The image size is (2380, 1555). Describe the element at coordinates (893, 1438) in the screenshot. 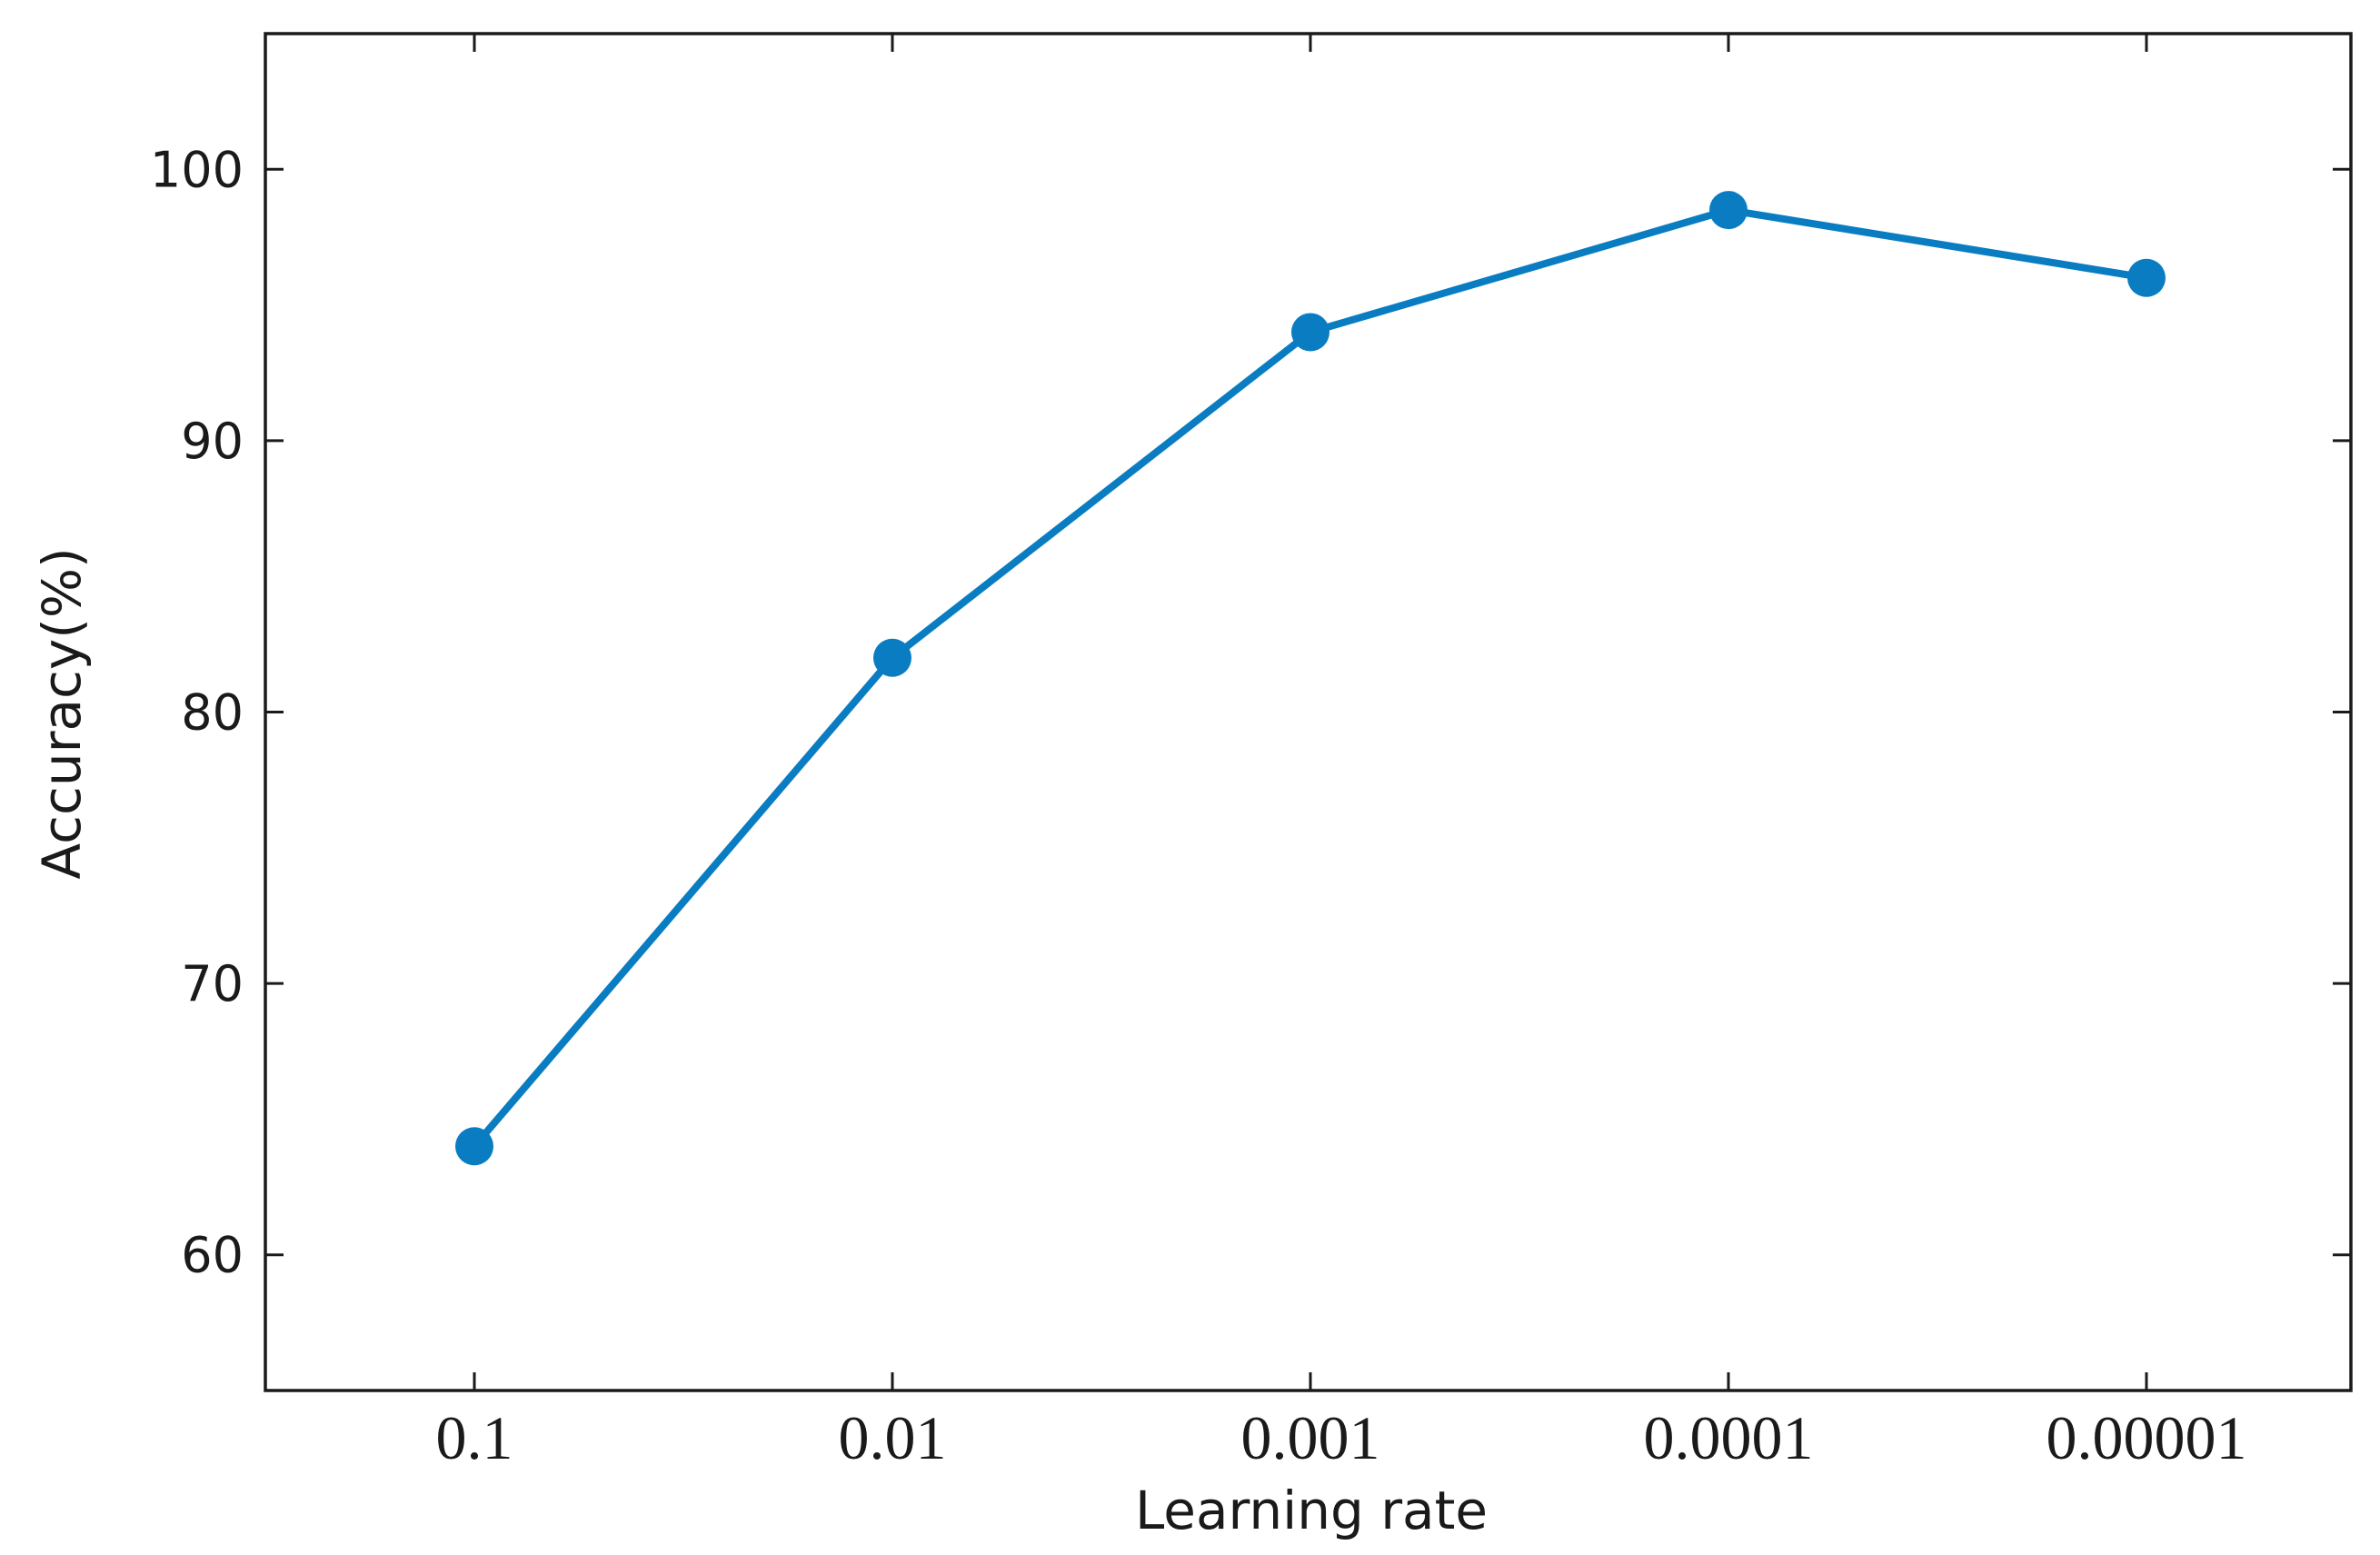

I see `x-tick-label: 0.01` at that location.